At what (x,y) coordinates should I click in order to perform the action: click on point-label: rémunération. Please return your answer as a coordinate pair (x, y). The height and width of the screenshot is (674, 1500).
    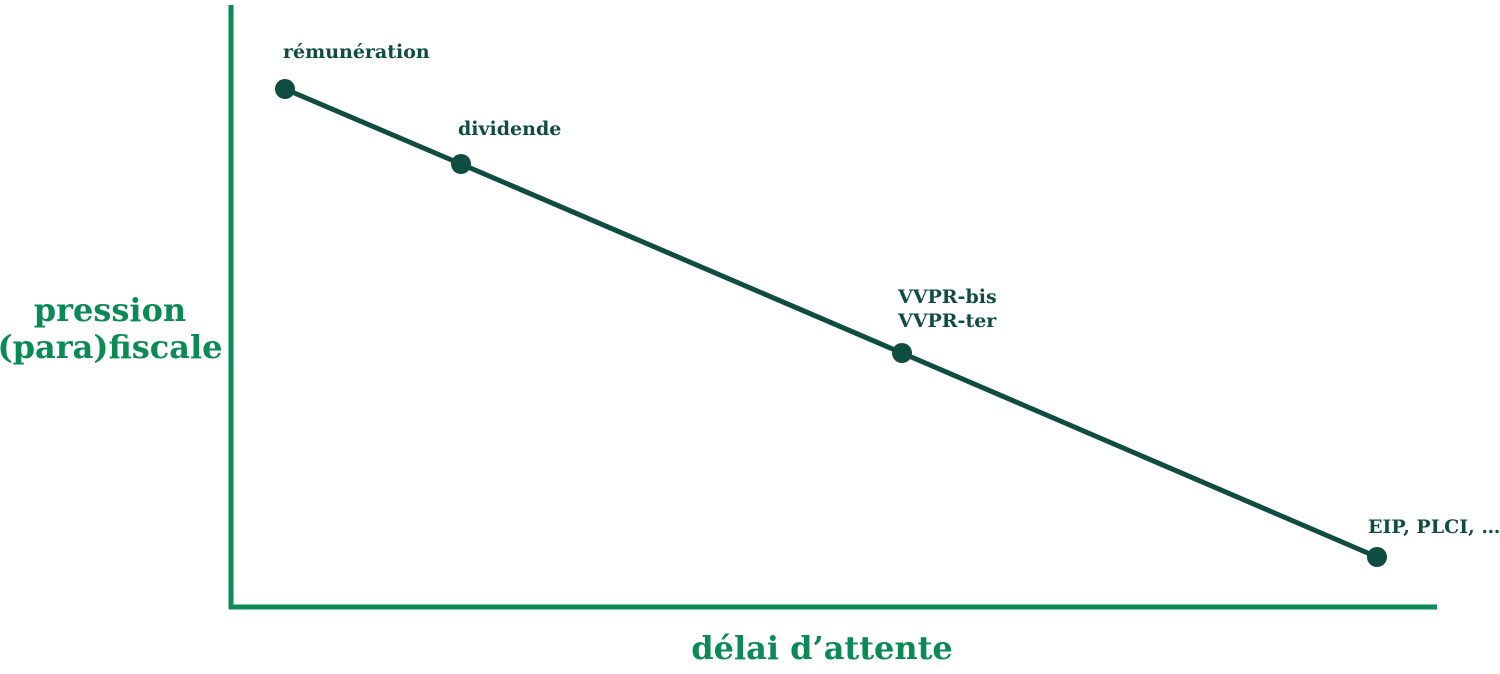
    Looking at the image, I should click on (356, 52).